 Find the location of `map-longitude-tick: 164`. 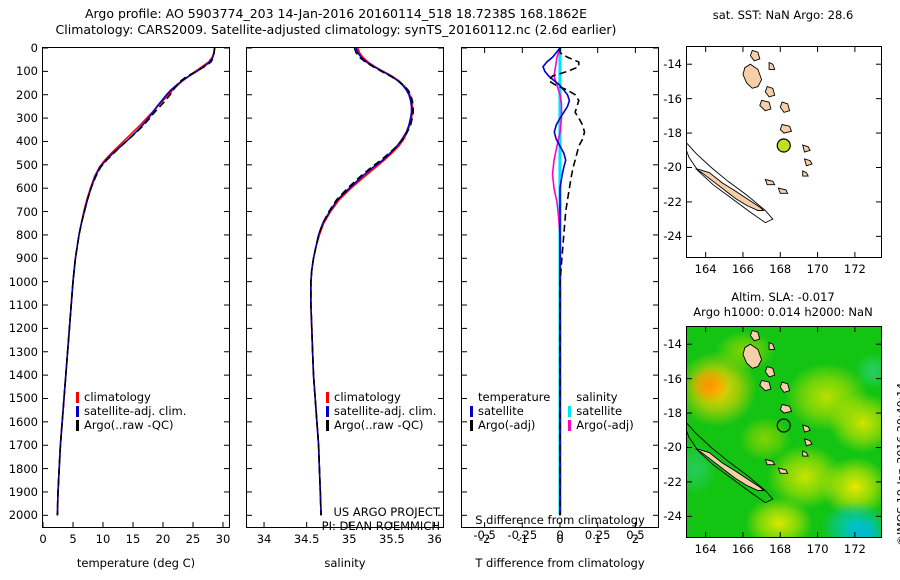

map-longitude-tick: 164 is located at coordinates (705, 269).